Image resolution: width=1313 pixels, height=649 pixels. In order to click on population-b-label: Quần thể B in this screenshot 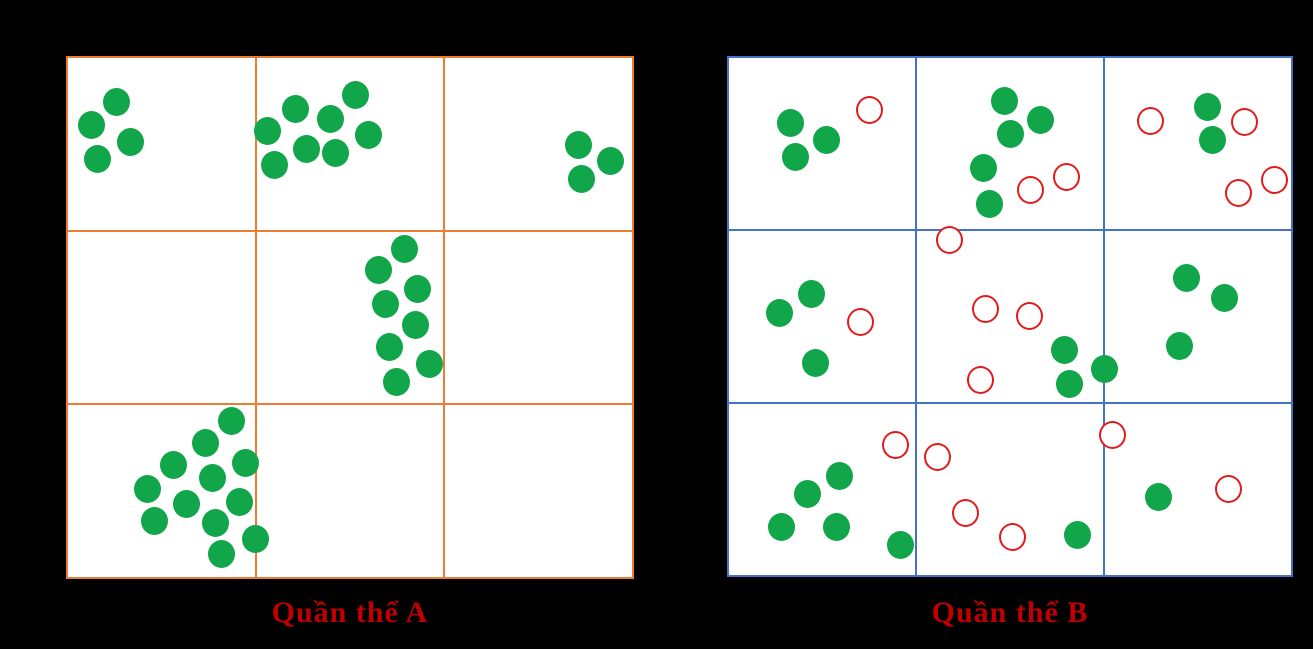, I will do `click(1010, 612)`.